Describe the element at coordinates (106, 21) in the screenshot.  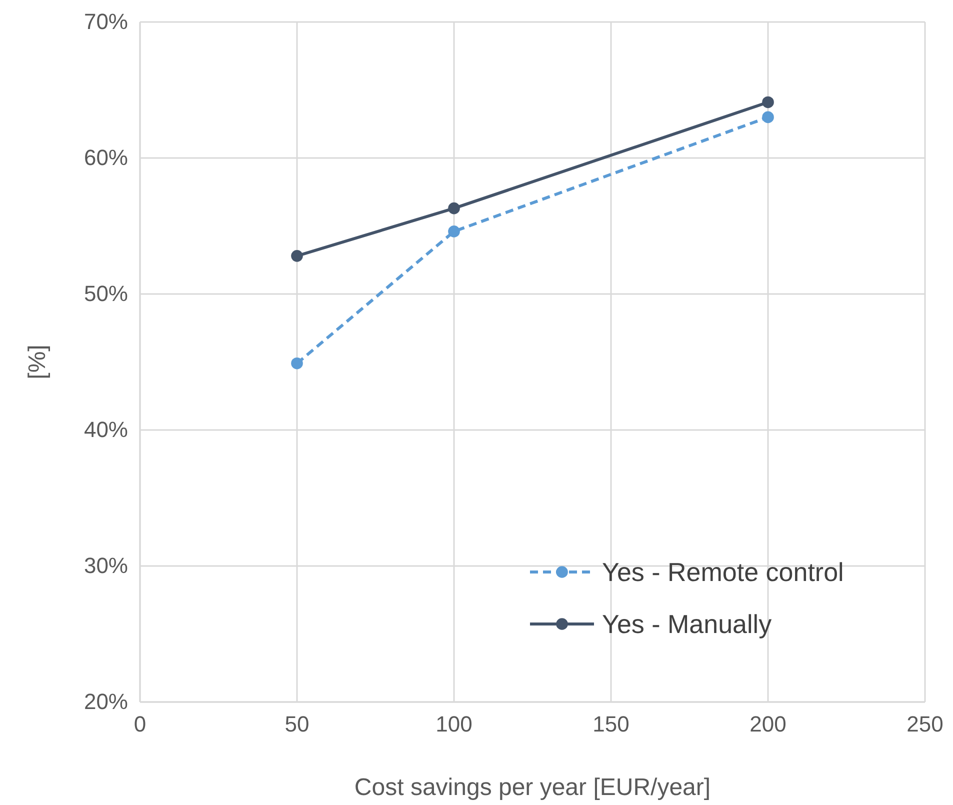
I see `y-tick-label: 70%` at that location.